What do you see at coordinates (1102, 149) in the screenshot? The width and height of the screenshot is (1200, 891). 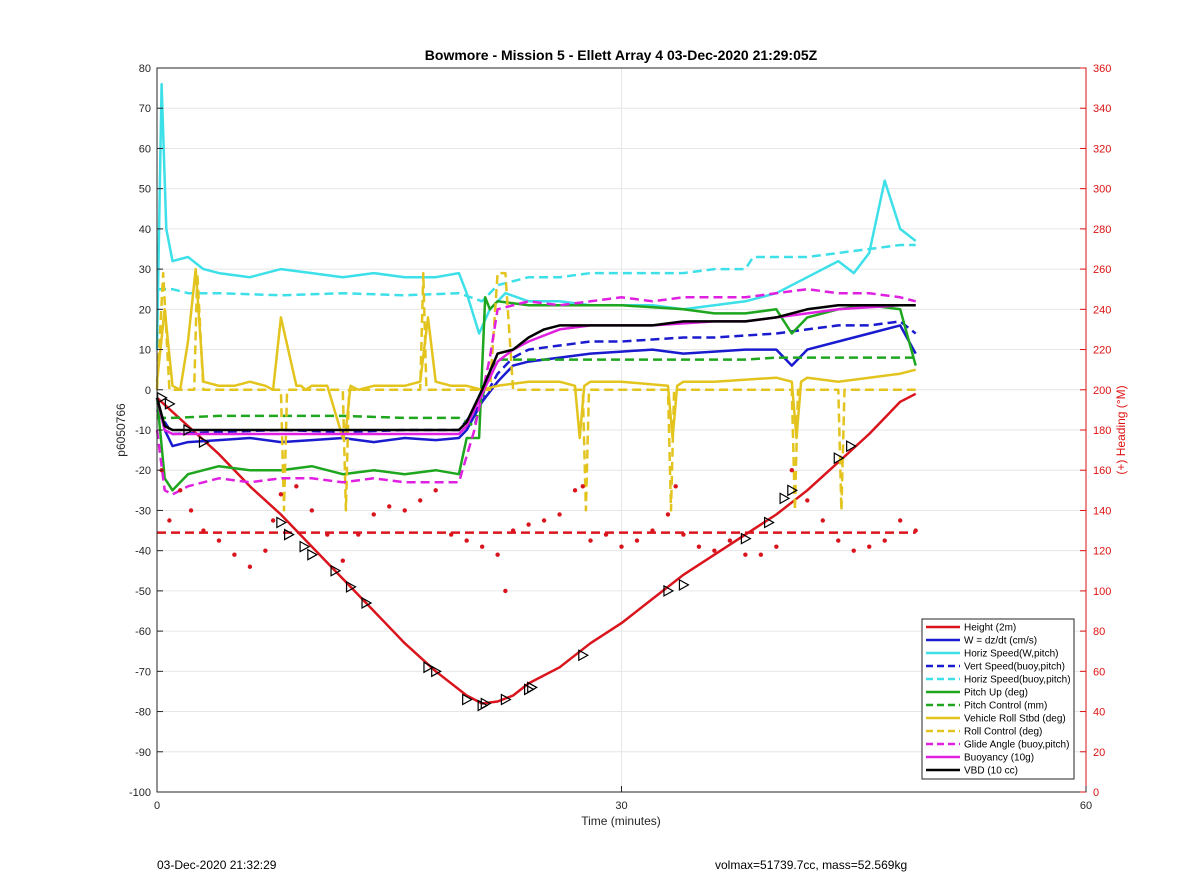 I see `y2-tick-label: 320` at bounding box center [1102, 149].